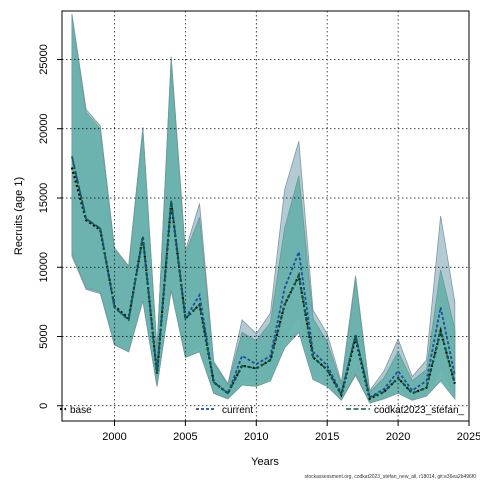 Image resolution: width=480 pixels, height=480 pixels. What do you see at coordinates (265, 462) in the screenshot?
I see `x-axis-title: Years` at bounding box center [265, 462].